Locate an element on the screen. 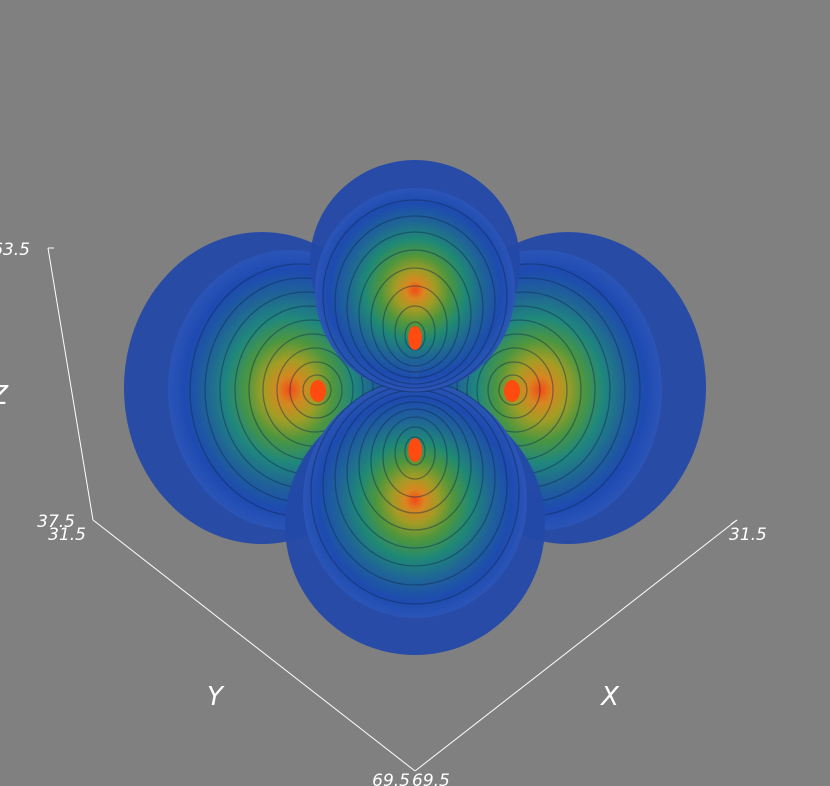 The image size is (830, 786). x-axis-tick-end: 31.5 is located at coordinates (748, 535).